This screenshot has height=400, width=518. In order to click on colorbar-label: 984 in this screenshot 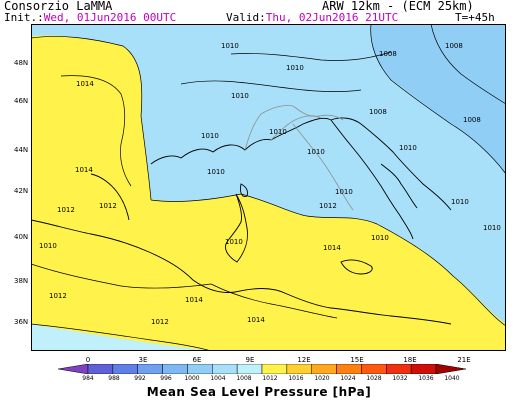, I will do `click(88, 378)`.